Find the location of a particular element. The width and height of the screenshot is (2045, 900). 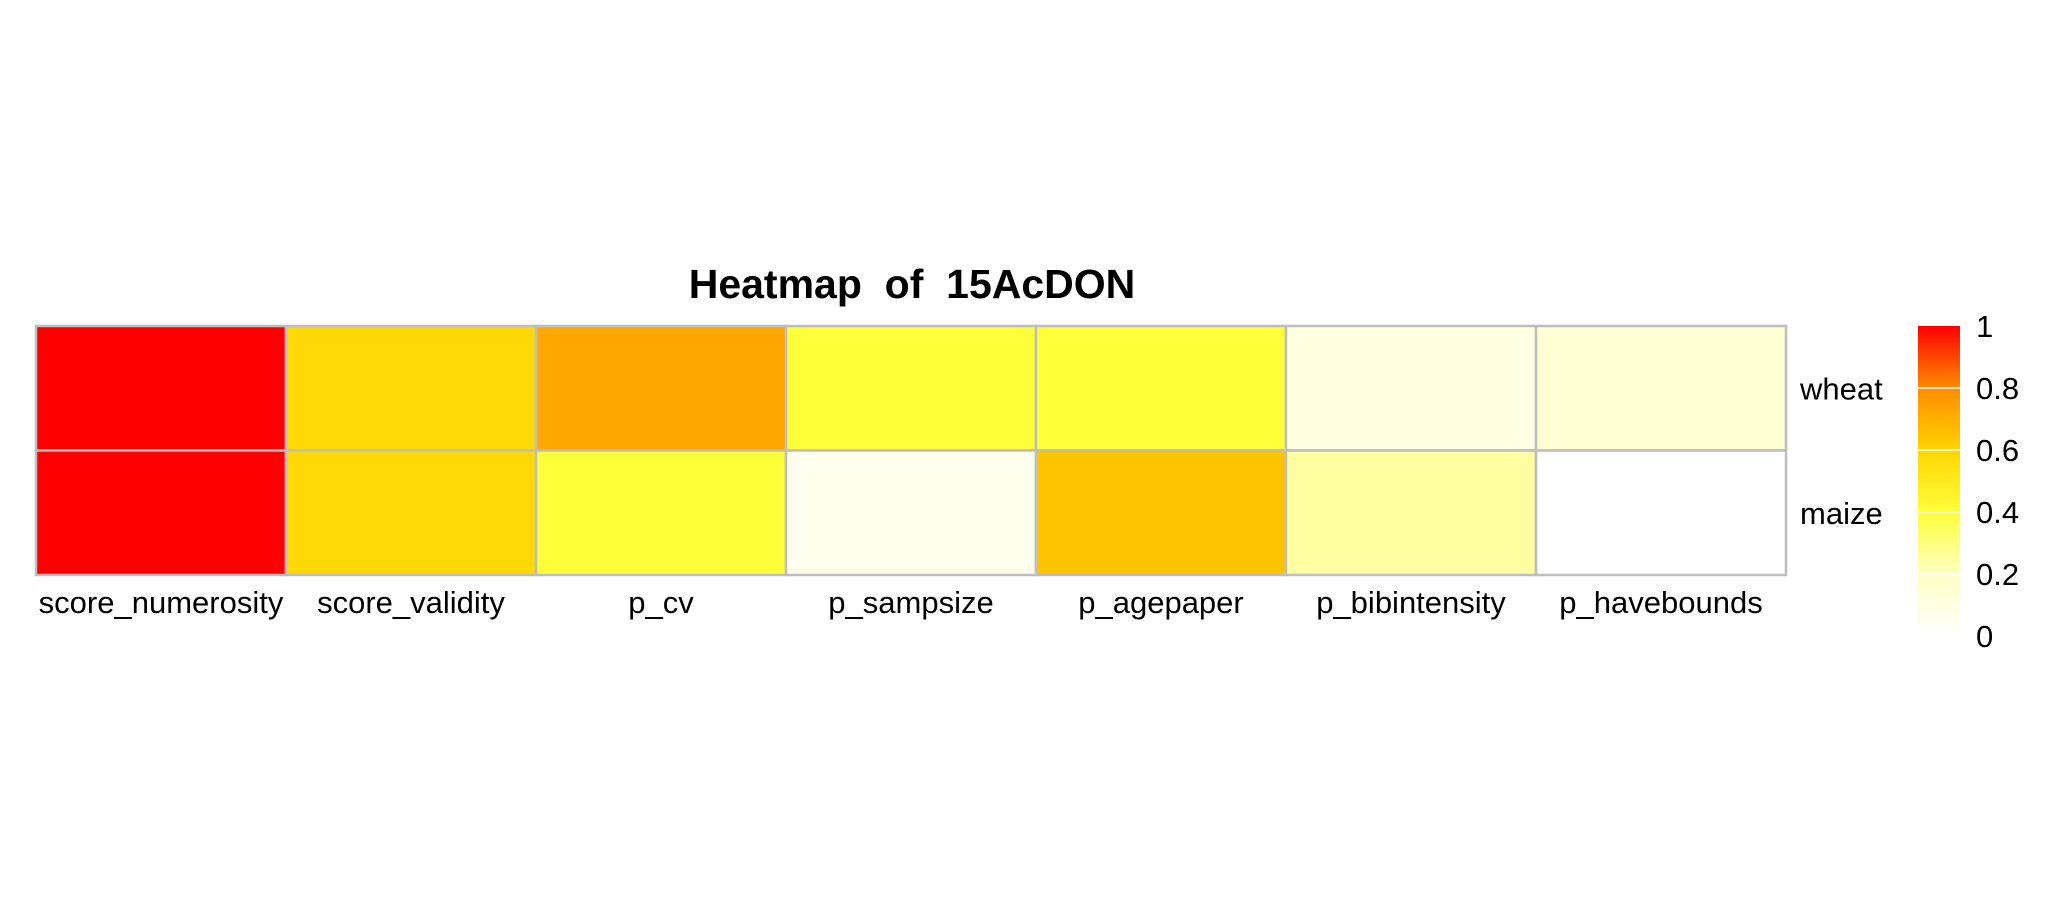

column-label: score_numerosity is located at coordinates (161, 602).